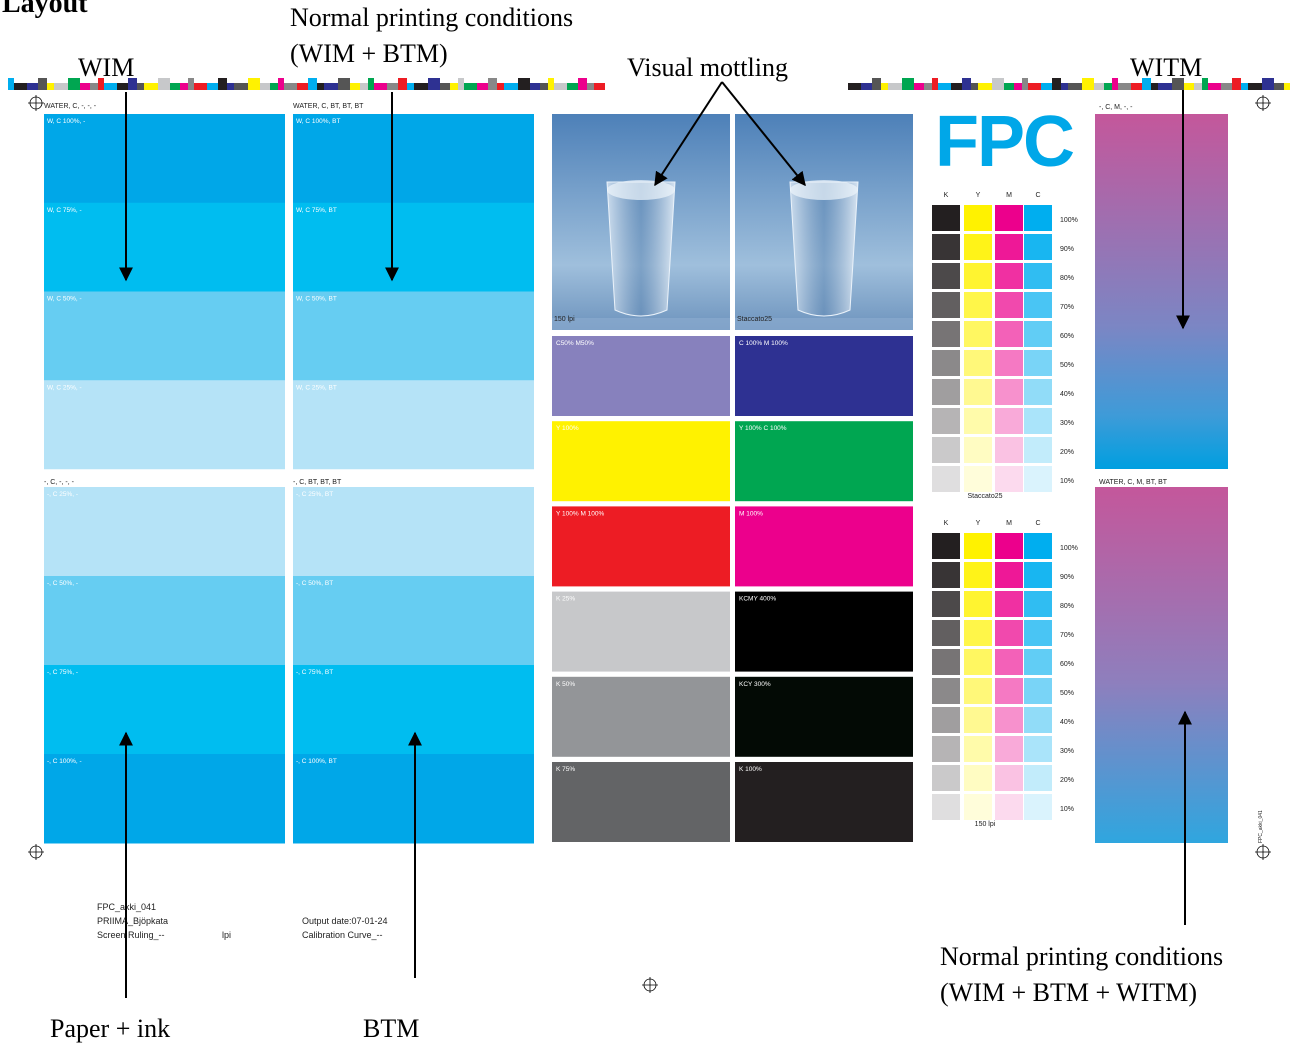 This screenshot has height=1046, width=1300. I want to click on splash, so click(641, 190).